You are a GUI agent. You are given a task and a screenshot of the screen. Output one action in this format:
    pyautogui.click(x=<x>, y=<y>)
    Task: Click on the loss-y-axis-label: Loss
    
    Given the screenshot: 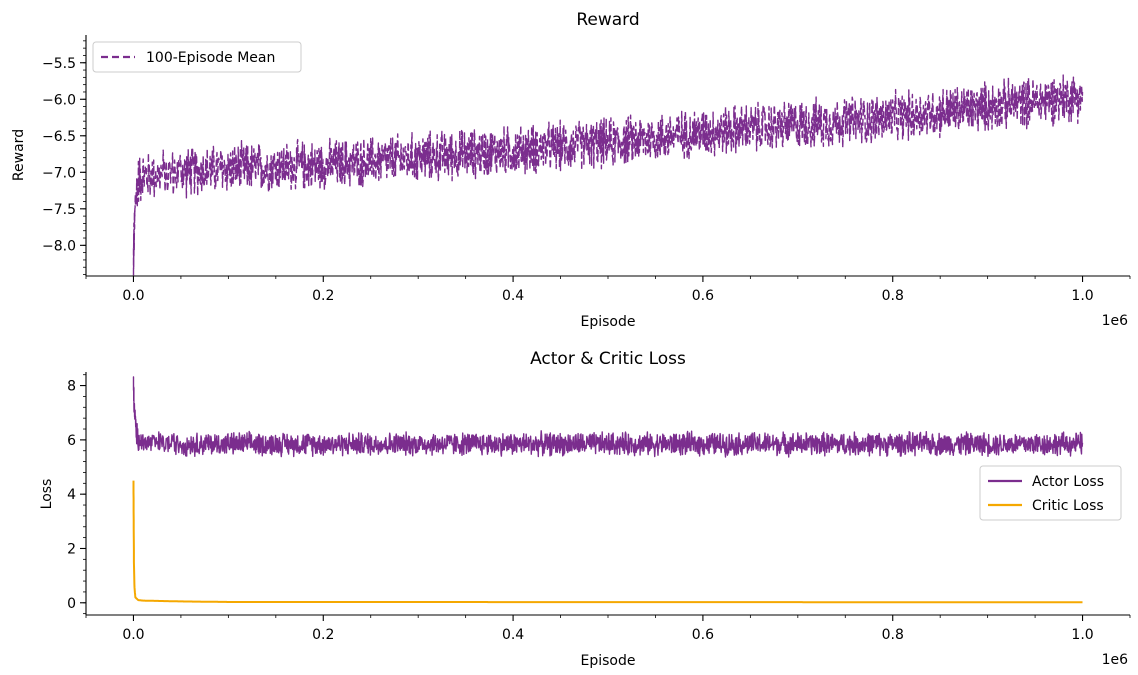 What is the action you would take?
    pyautogui.click(x=47, y=494)
    